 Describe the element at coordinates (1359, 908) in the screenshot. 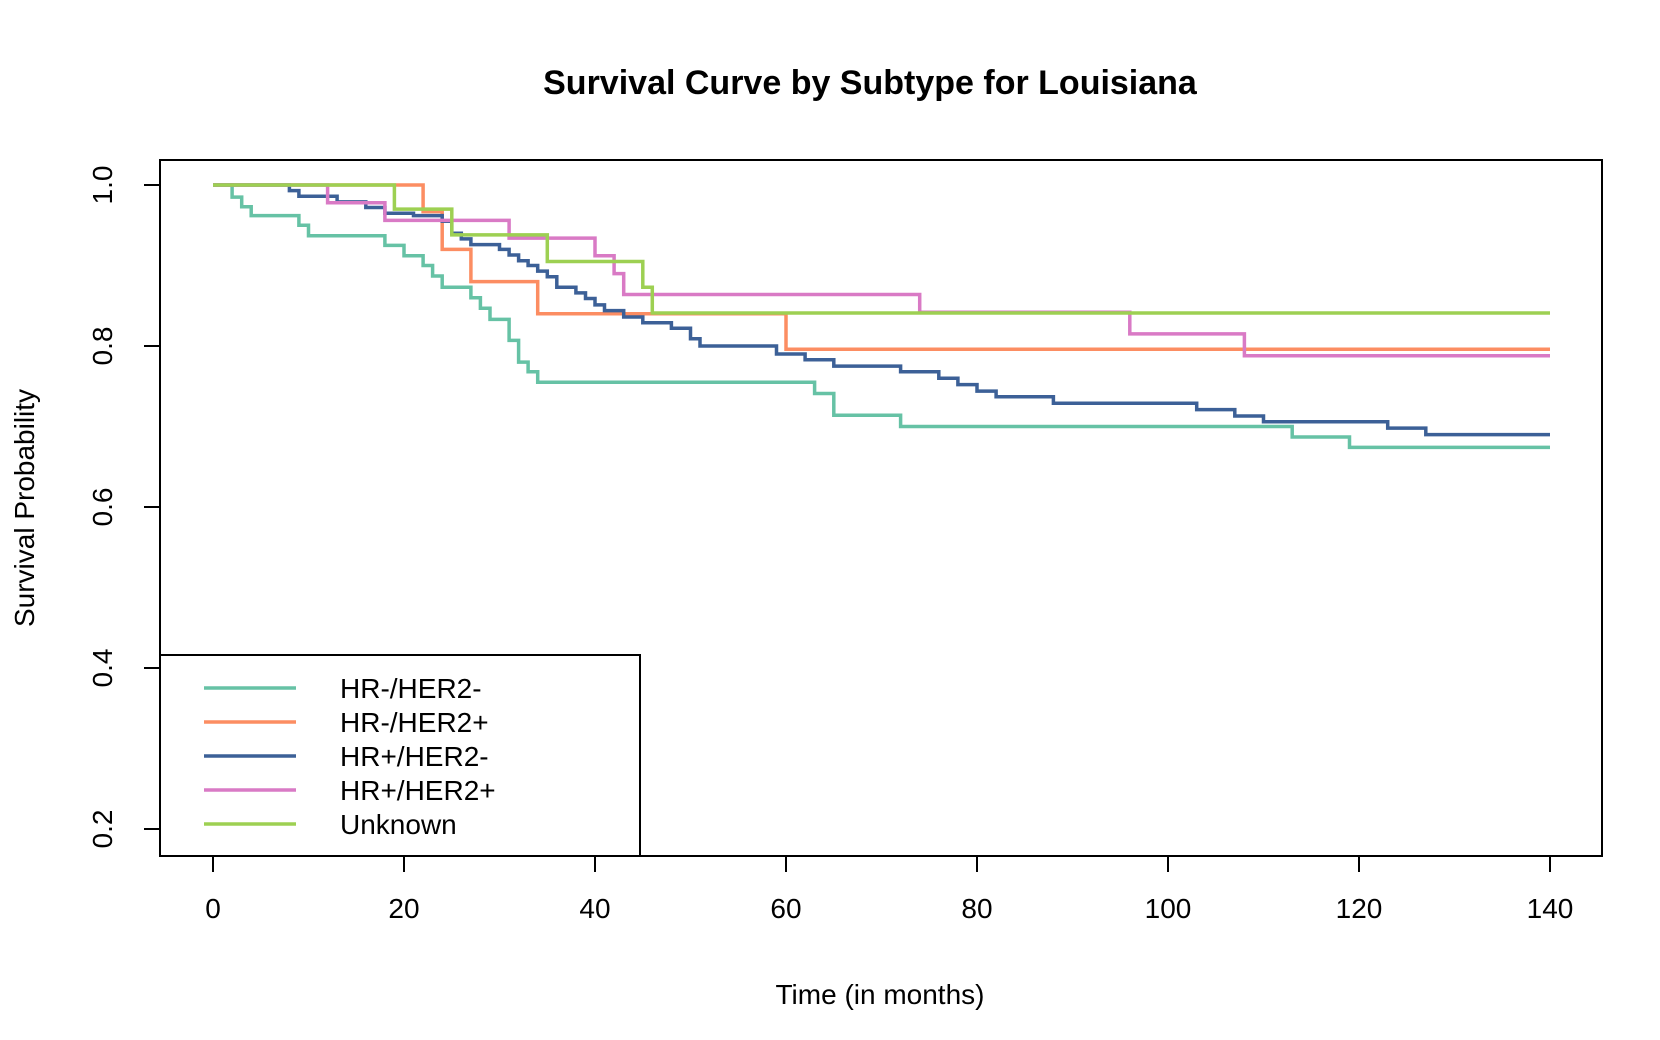

I see `x-tick-label: 120` at that location.